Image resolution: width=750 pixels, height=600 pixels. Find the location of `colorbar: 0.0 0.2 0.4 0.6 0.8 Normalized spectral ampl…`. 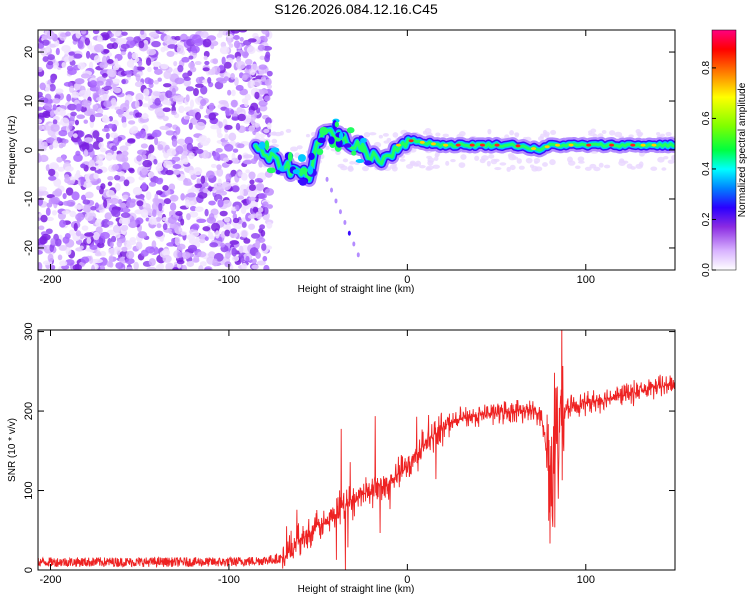

colorbar: 0.0 0.2 0.4 0.6 0.8 Normalized spectral ampl… is located at coordinates (724, 153).